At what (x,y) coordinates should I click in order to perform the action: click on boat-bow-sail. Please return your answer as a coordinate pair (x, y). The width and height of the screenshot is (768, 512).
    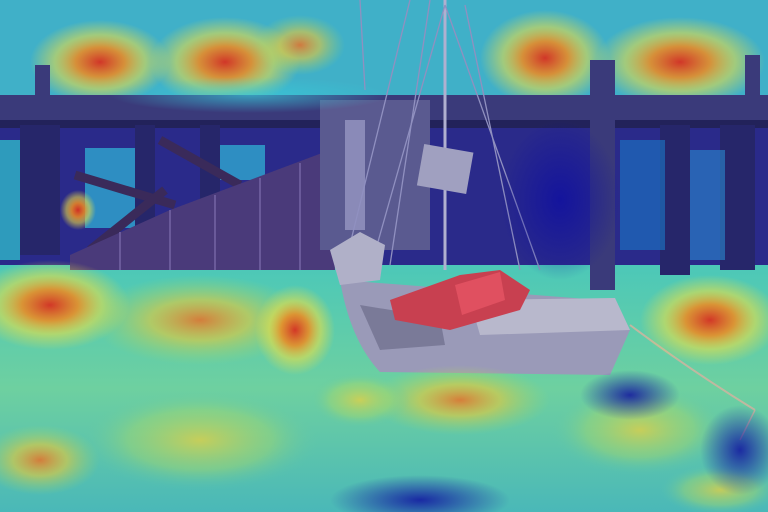
    Looking at the image, I should click on (357, 258).